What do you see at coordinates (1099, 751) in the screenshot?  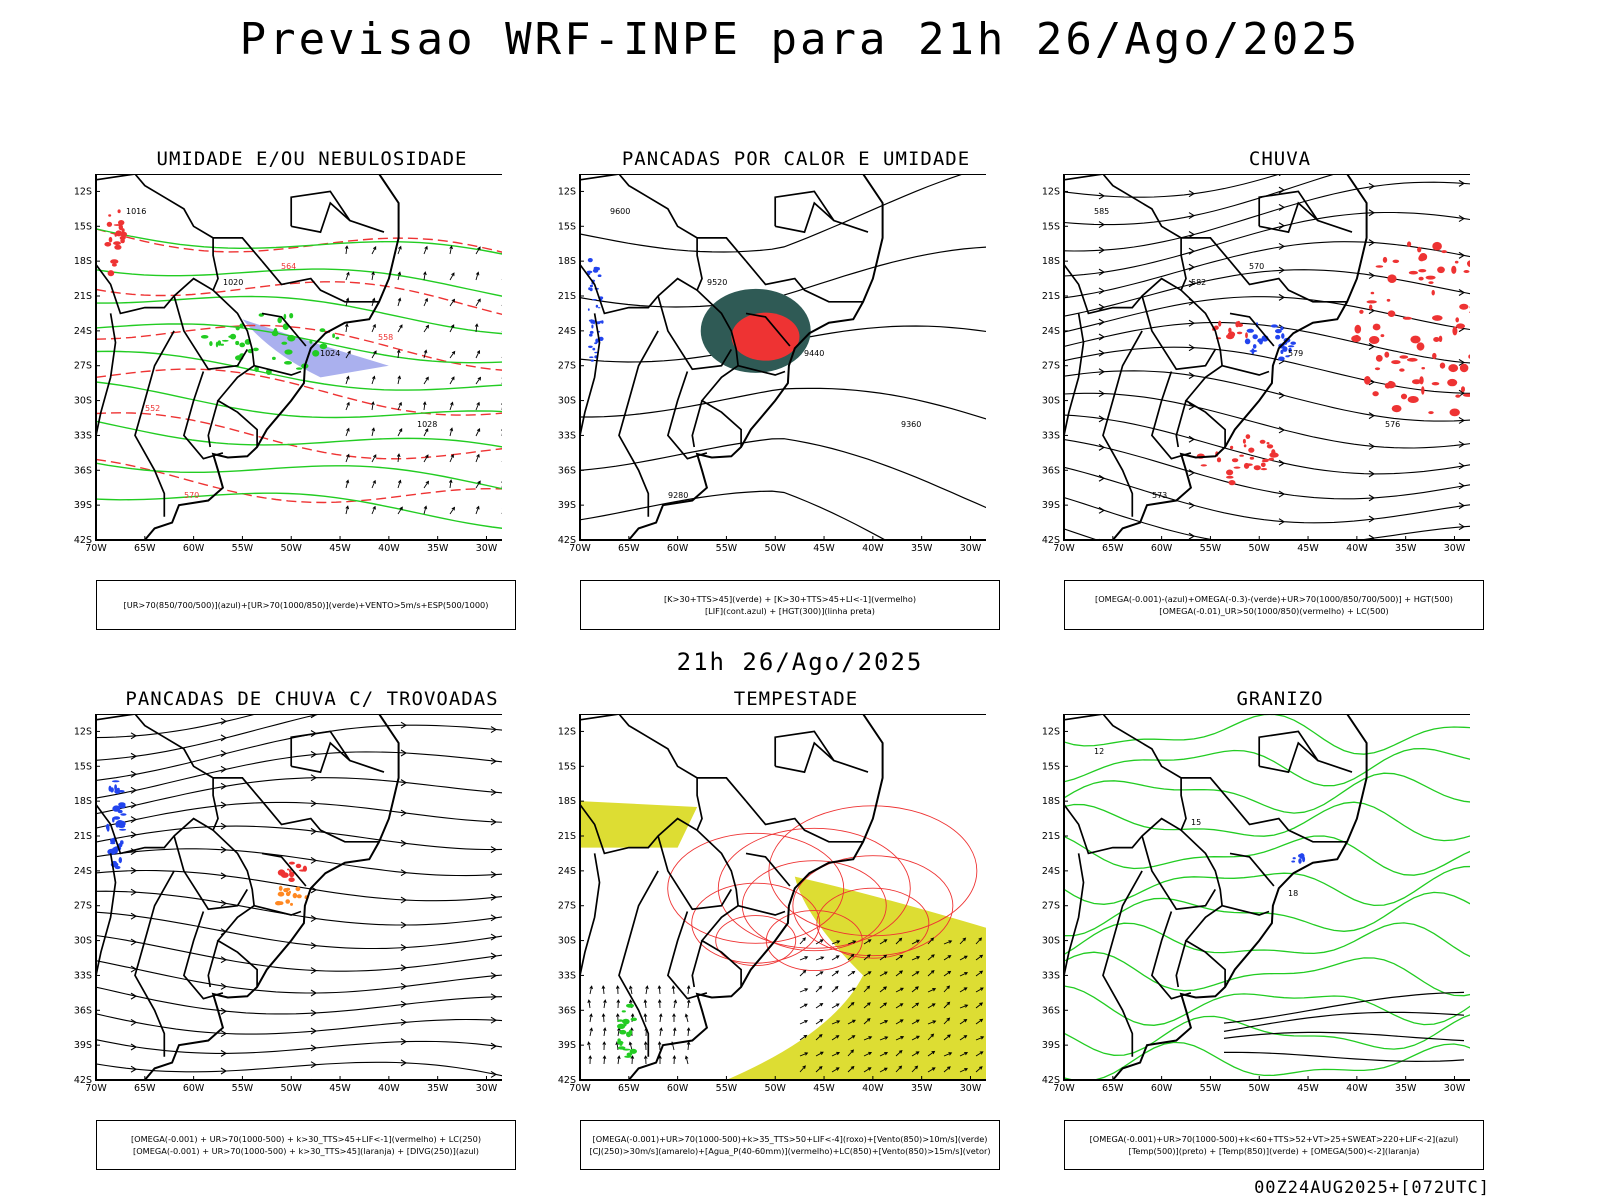 I see `contour-label: 12` at bounding box center [1099, 751].